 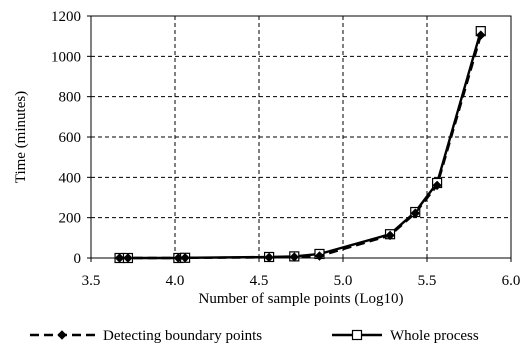 What do you see at coordinates (70, 178) in the screenshot?
I see `y-tick-label: 400` at bounding box center [70, 178].